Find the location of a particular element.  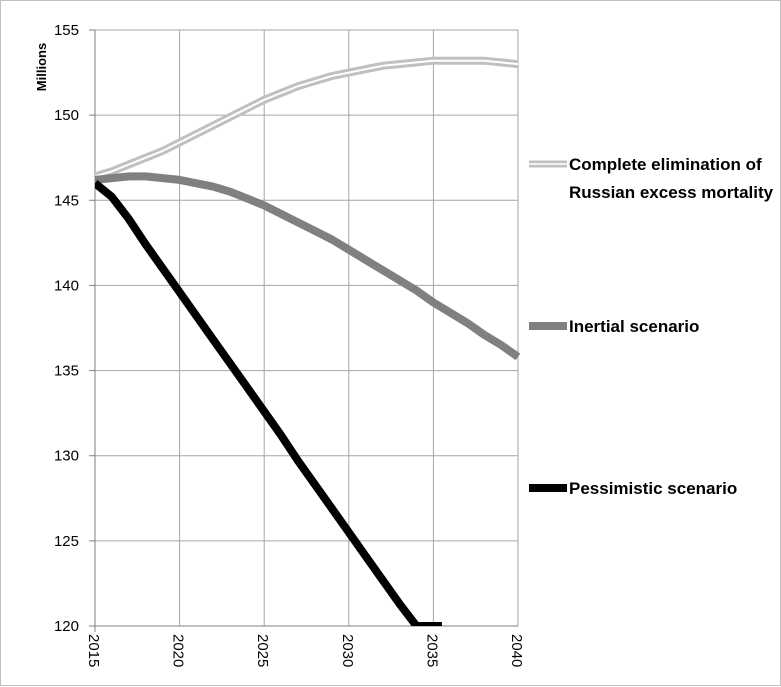

y-tick-label: 155 is located at coordinates (66, 30).